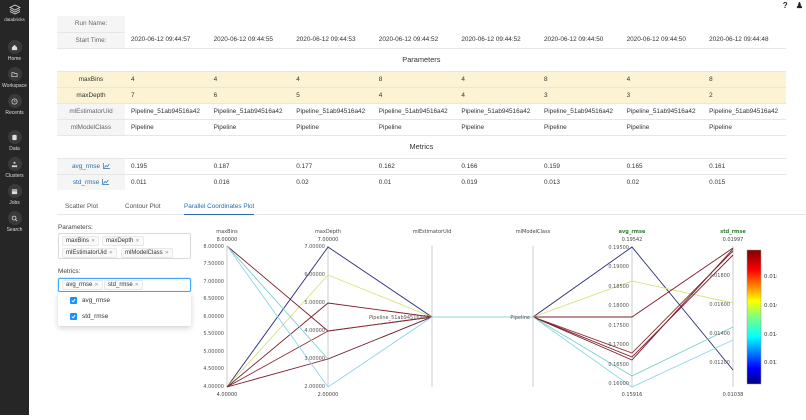 Image resolution: width=806 pixels, height=420 pixels. I want to click on svg-text: maxDepth, so click(328, 232).